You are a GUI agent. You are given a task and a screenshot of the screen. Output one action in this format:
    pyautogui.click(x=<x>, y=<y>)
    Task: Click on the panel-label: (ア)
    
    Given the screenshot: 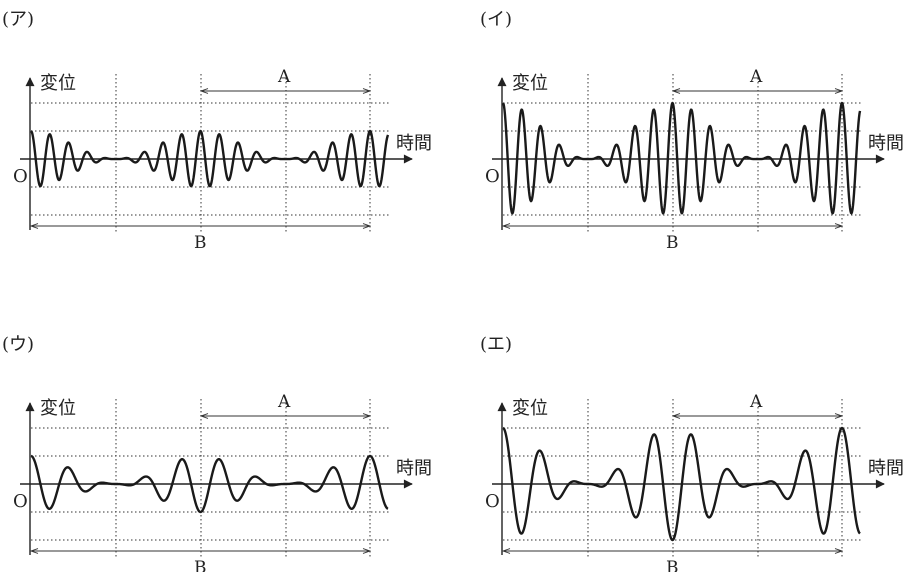 What is the action you would take?
    pyautogui.click(x=18, y=19)
    